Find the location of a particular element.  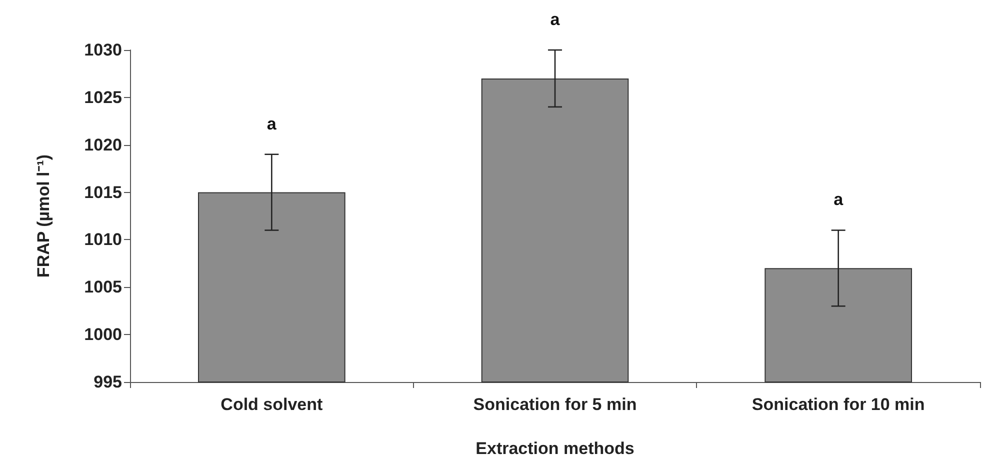

y-tick-label: 1030 is located at coordinates (103, 50).